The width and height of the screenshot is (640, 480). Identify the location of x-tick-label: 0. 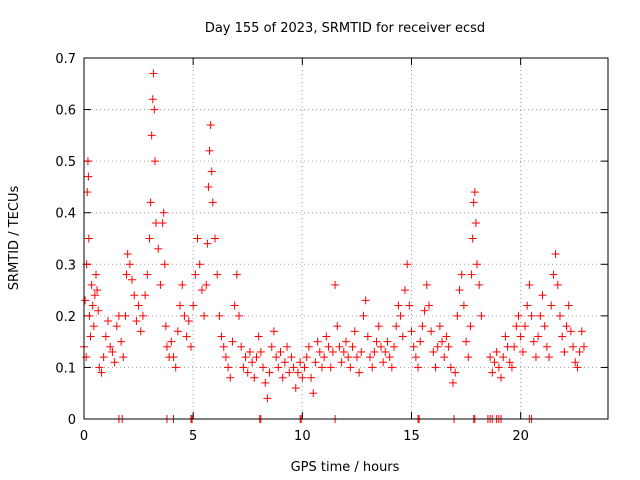
(84, 436).